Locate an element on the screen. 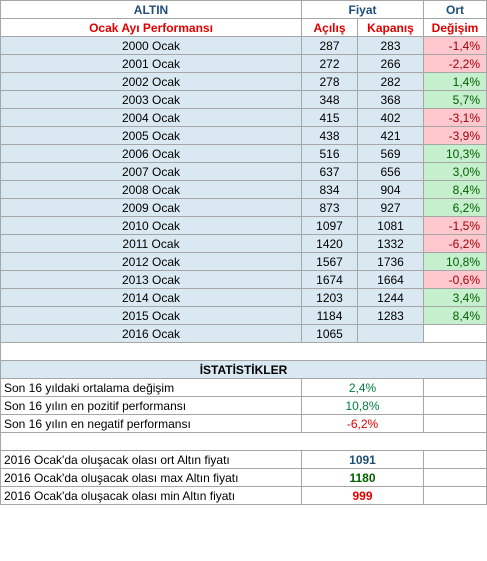 This screenshot has width=487, height=561. year-label-cell: 2012 Ocak is located at coordinates (151, 261).